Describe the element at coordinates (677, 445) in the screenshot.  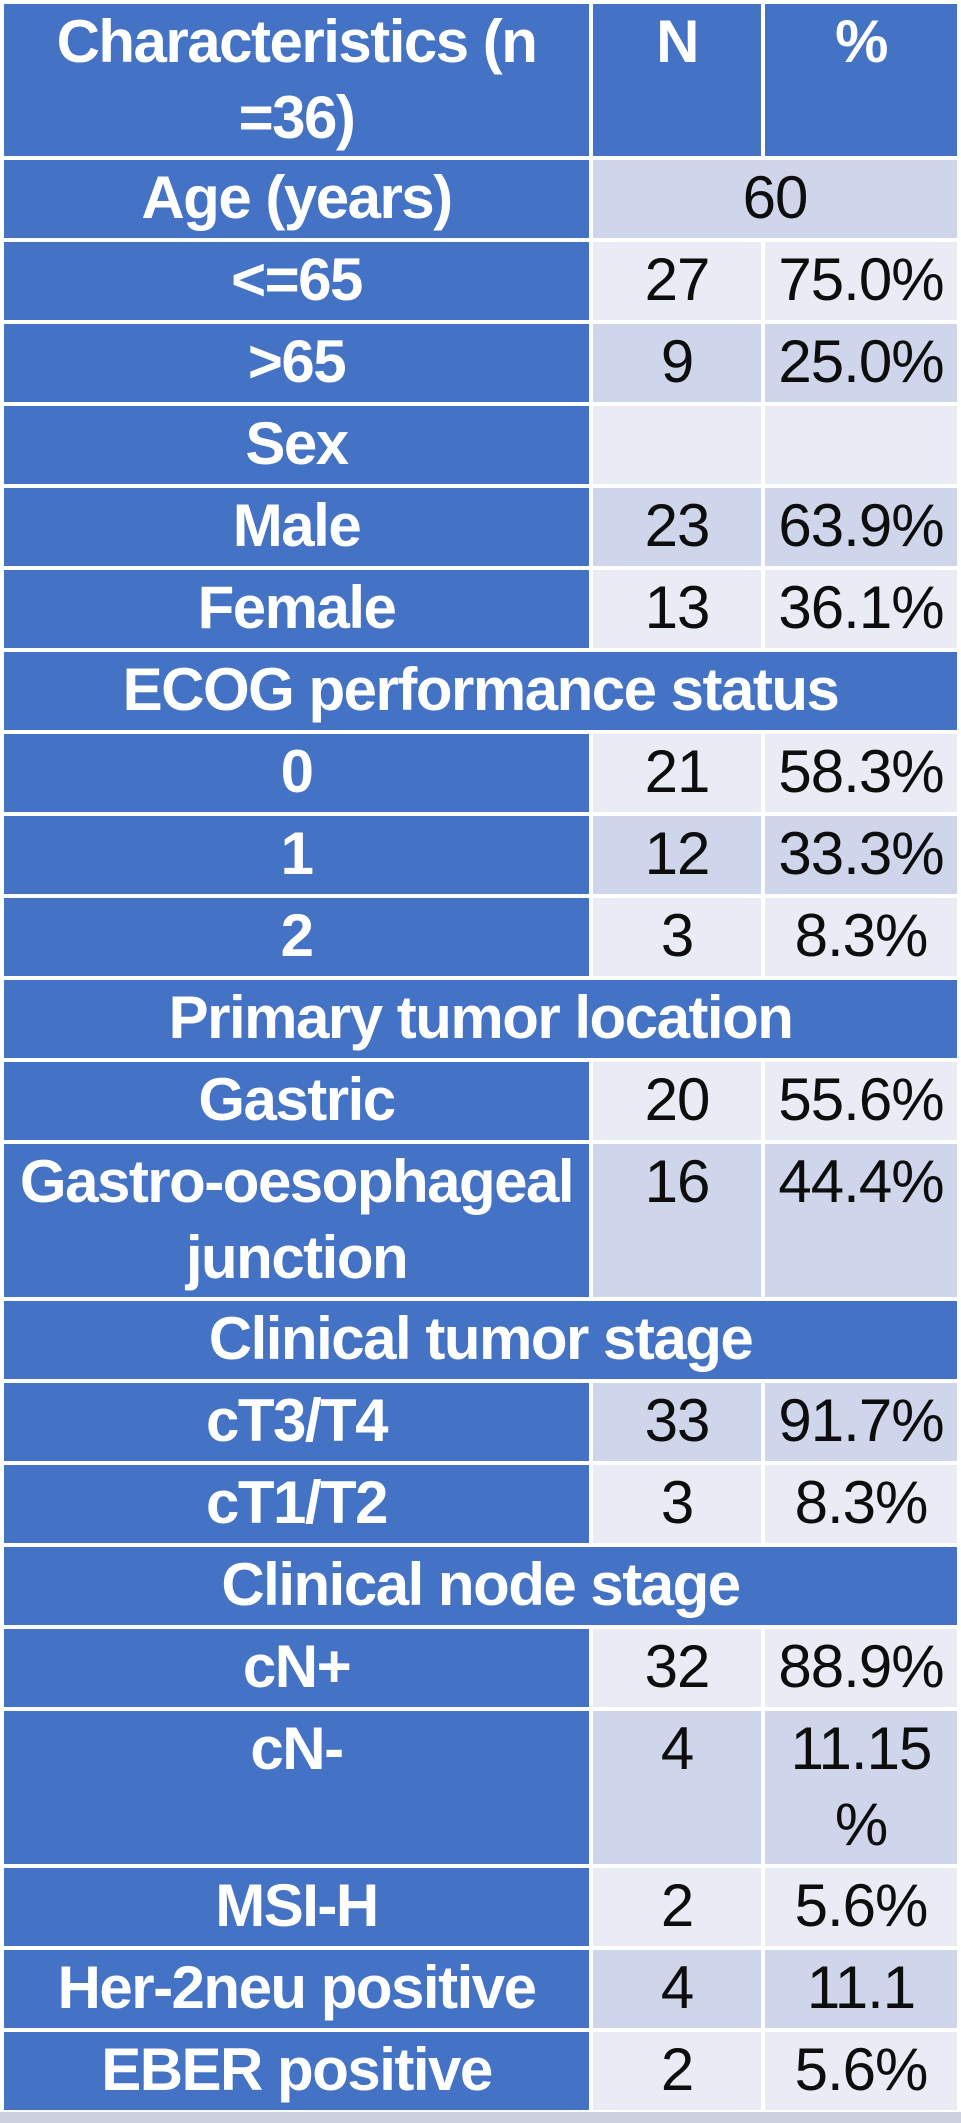
I see `n-value-empty` at that location.